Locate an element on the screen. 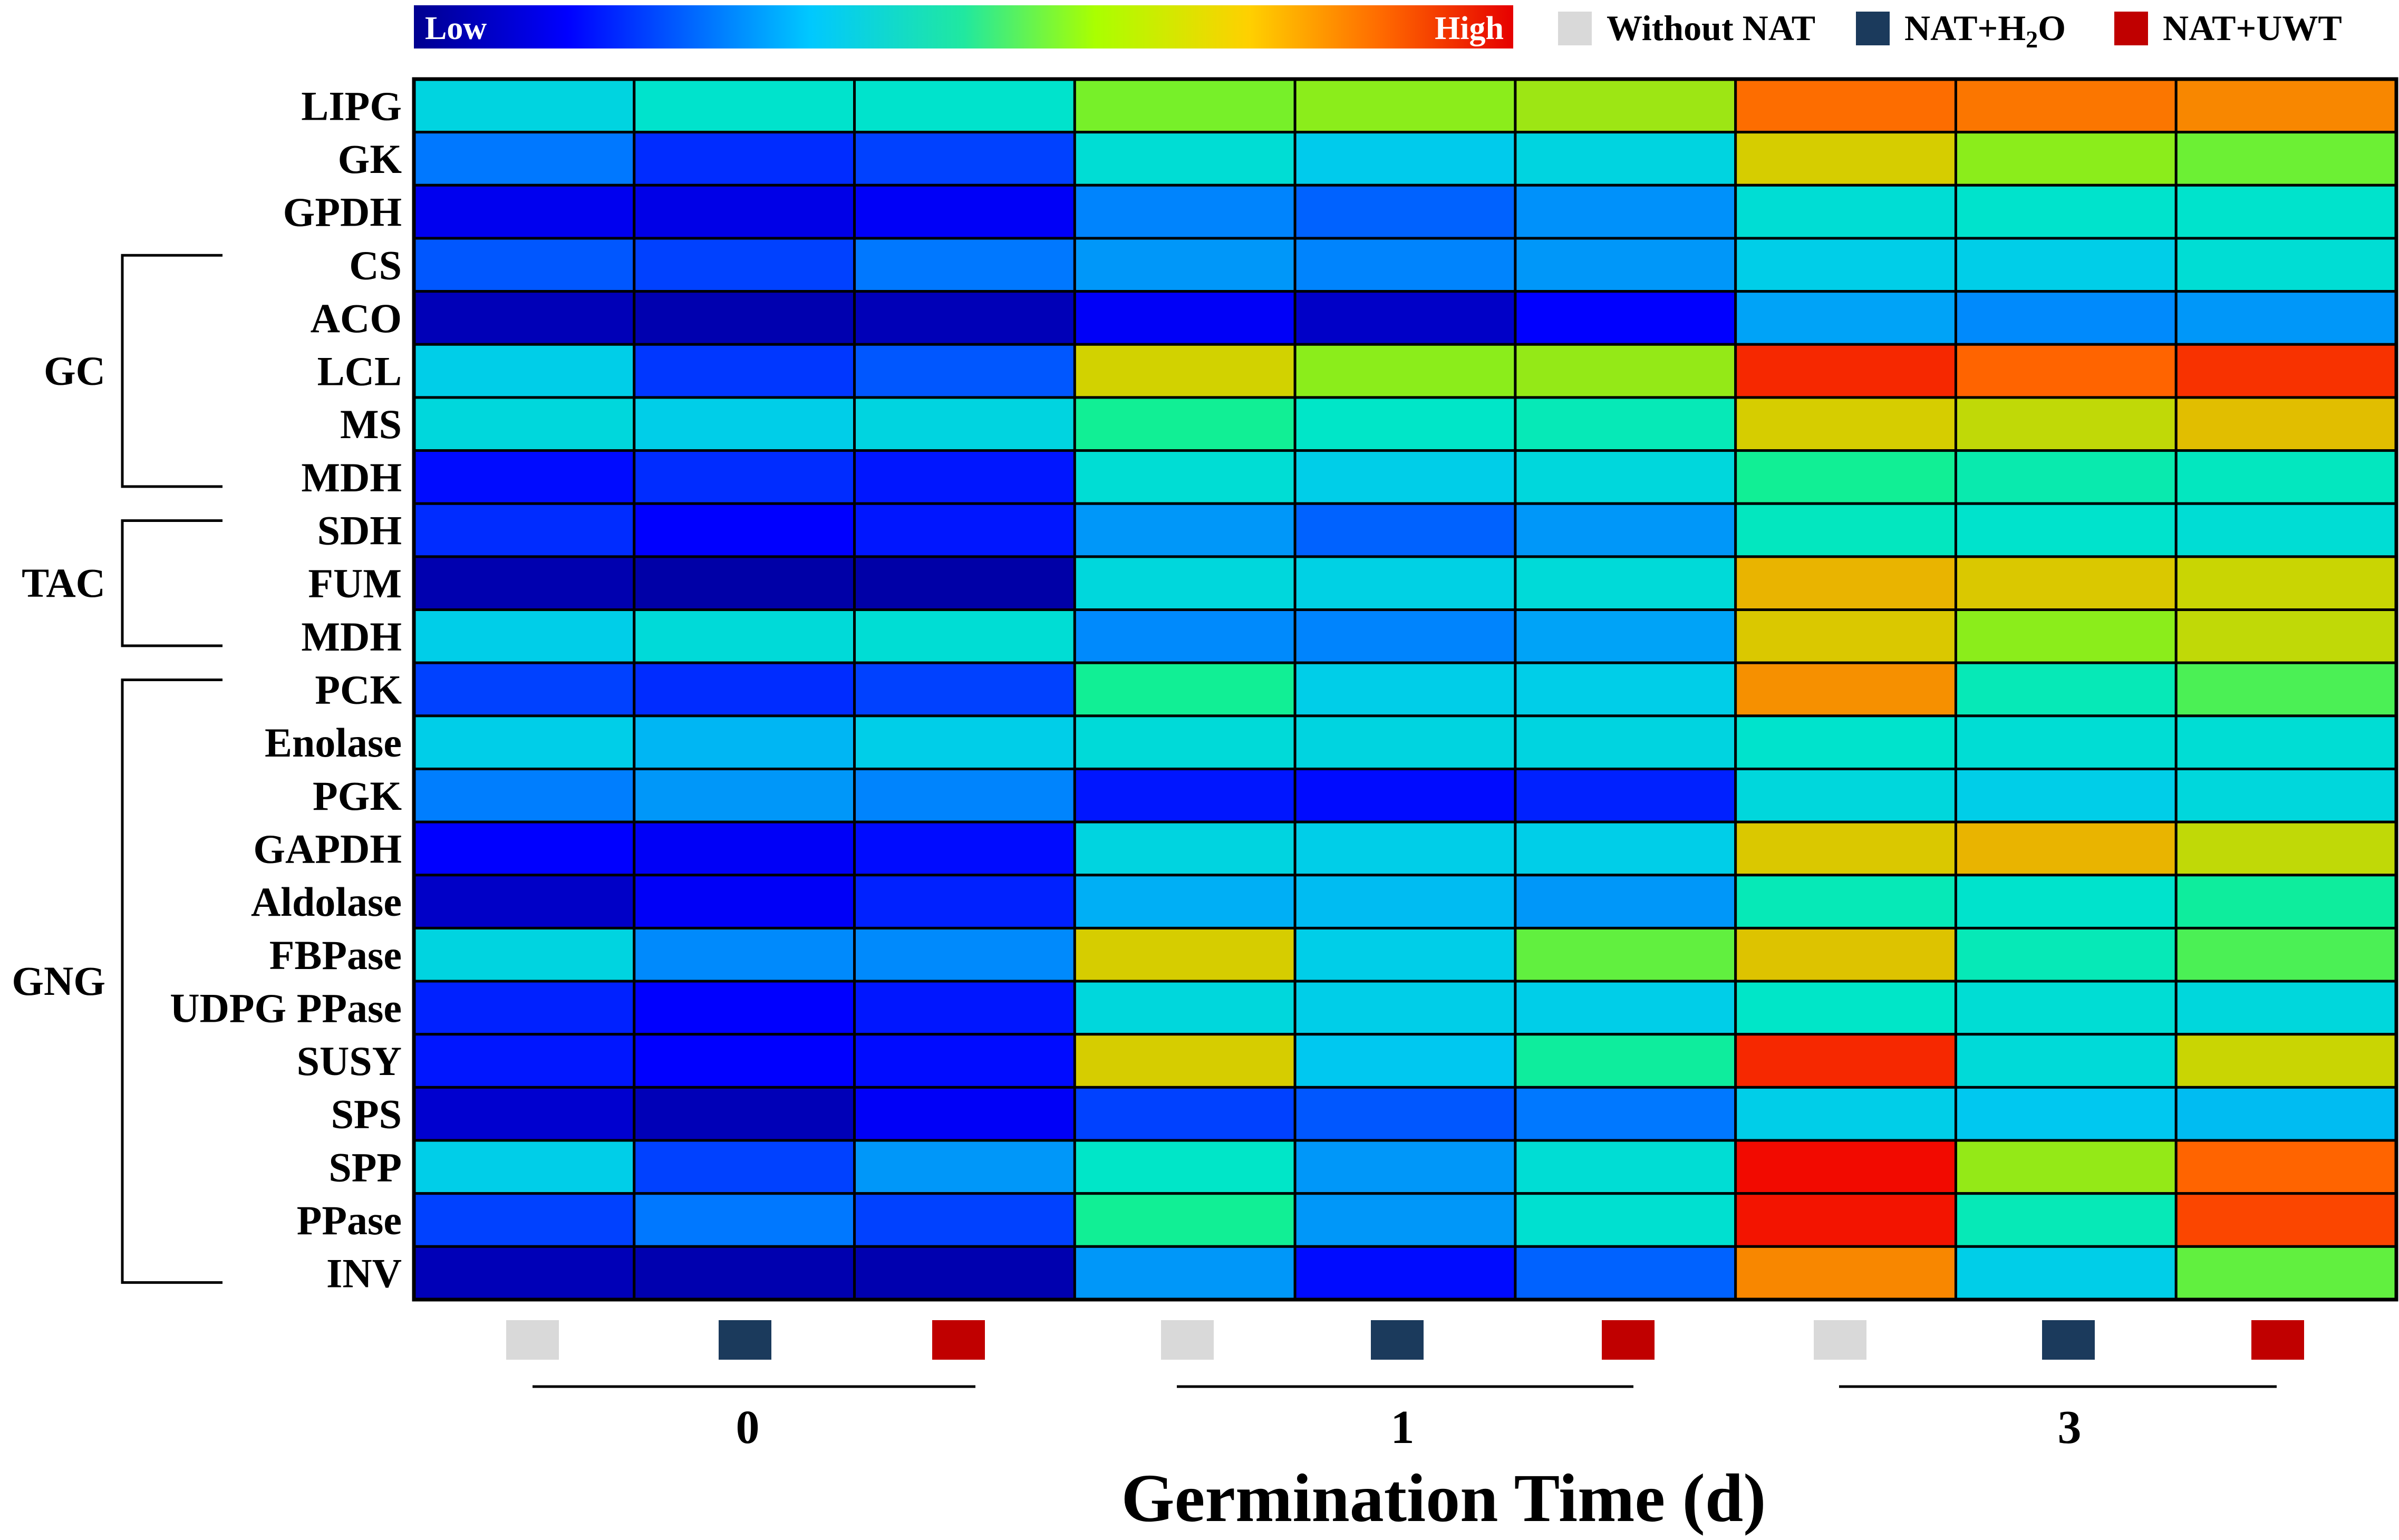 The image size is (2399, 1540). row-label: SPP is located at coordinates (365, 1167).